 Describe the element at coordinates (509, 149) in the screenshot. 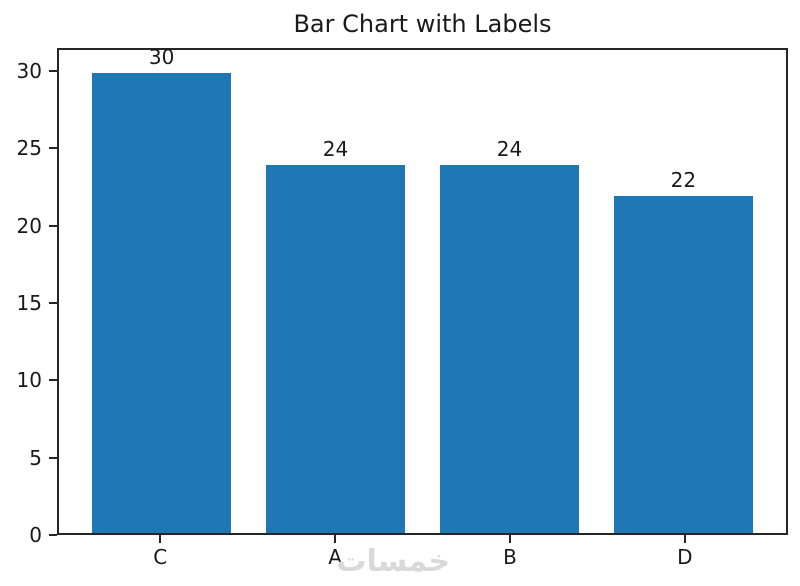

I see `bar-value-label-B: 24` at that location.